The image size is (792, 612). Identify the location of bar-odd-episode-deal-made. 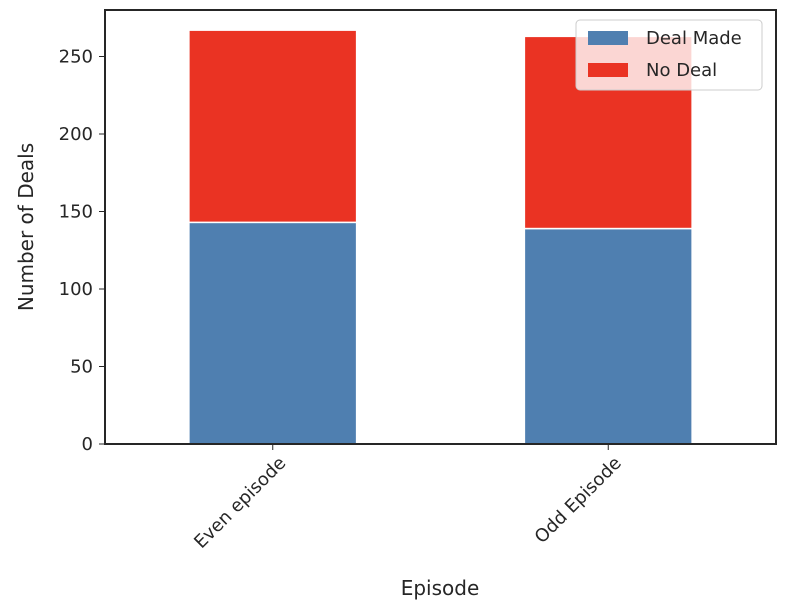
(608, 336).